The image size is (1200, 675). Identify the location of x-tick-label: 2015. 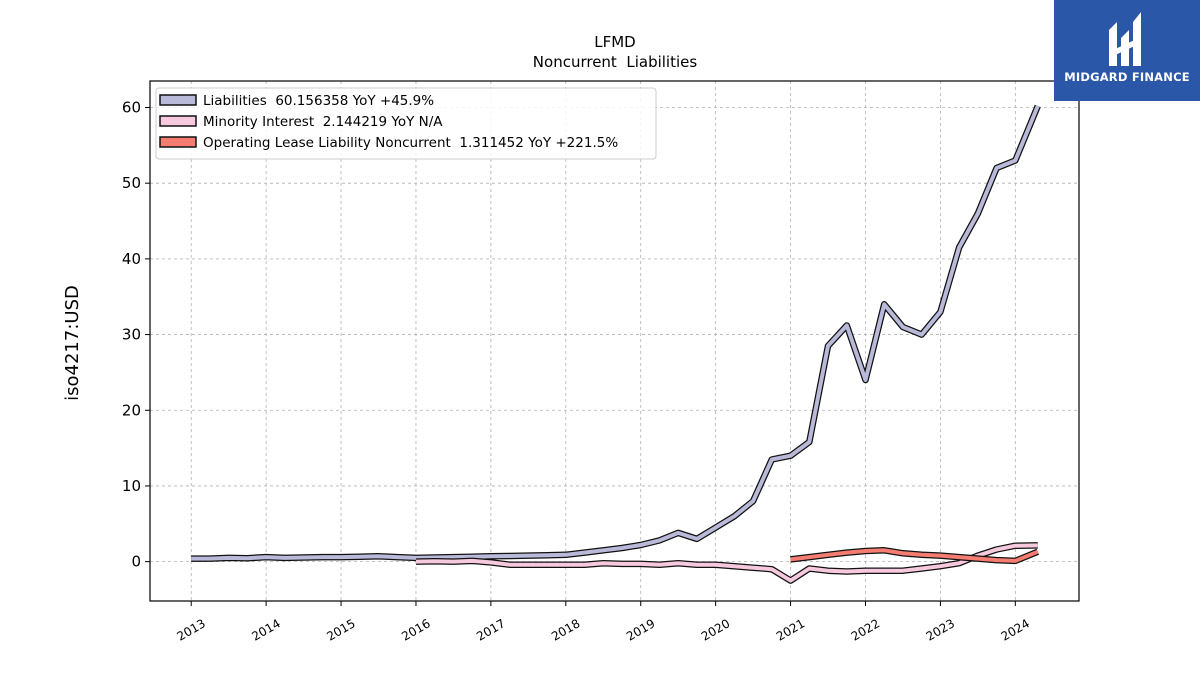
(340, 629).